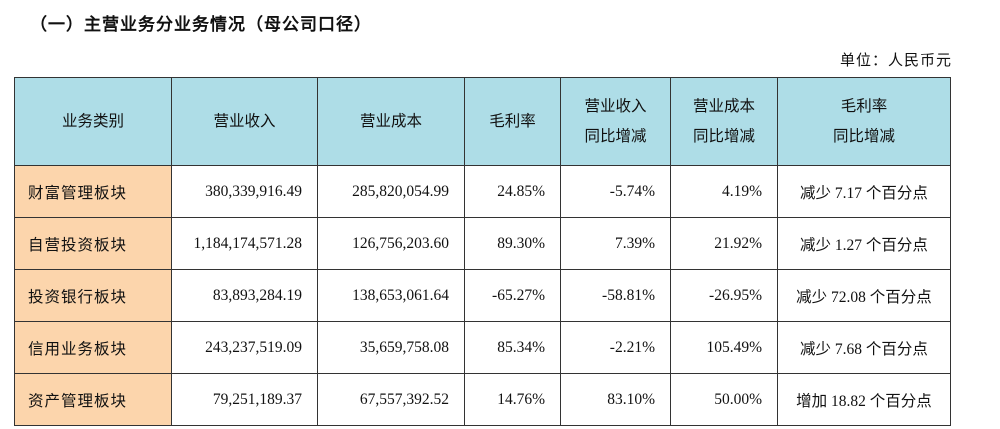 This screenshot has width=1000, height=429. I want to click on gross-margin-cell: 89.30%, so click(512, 243).